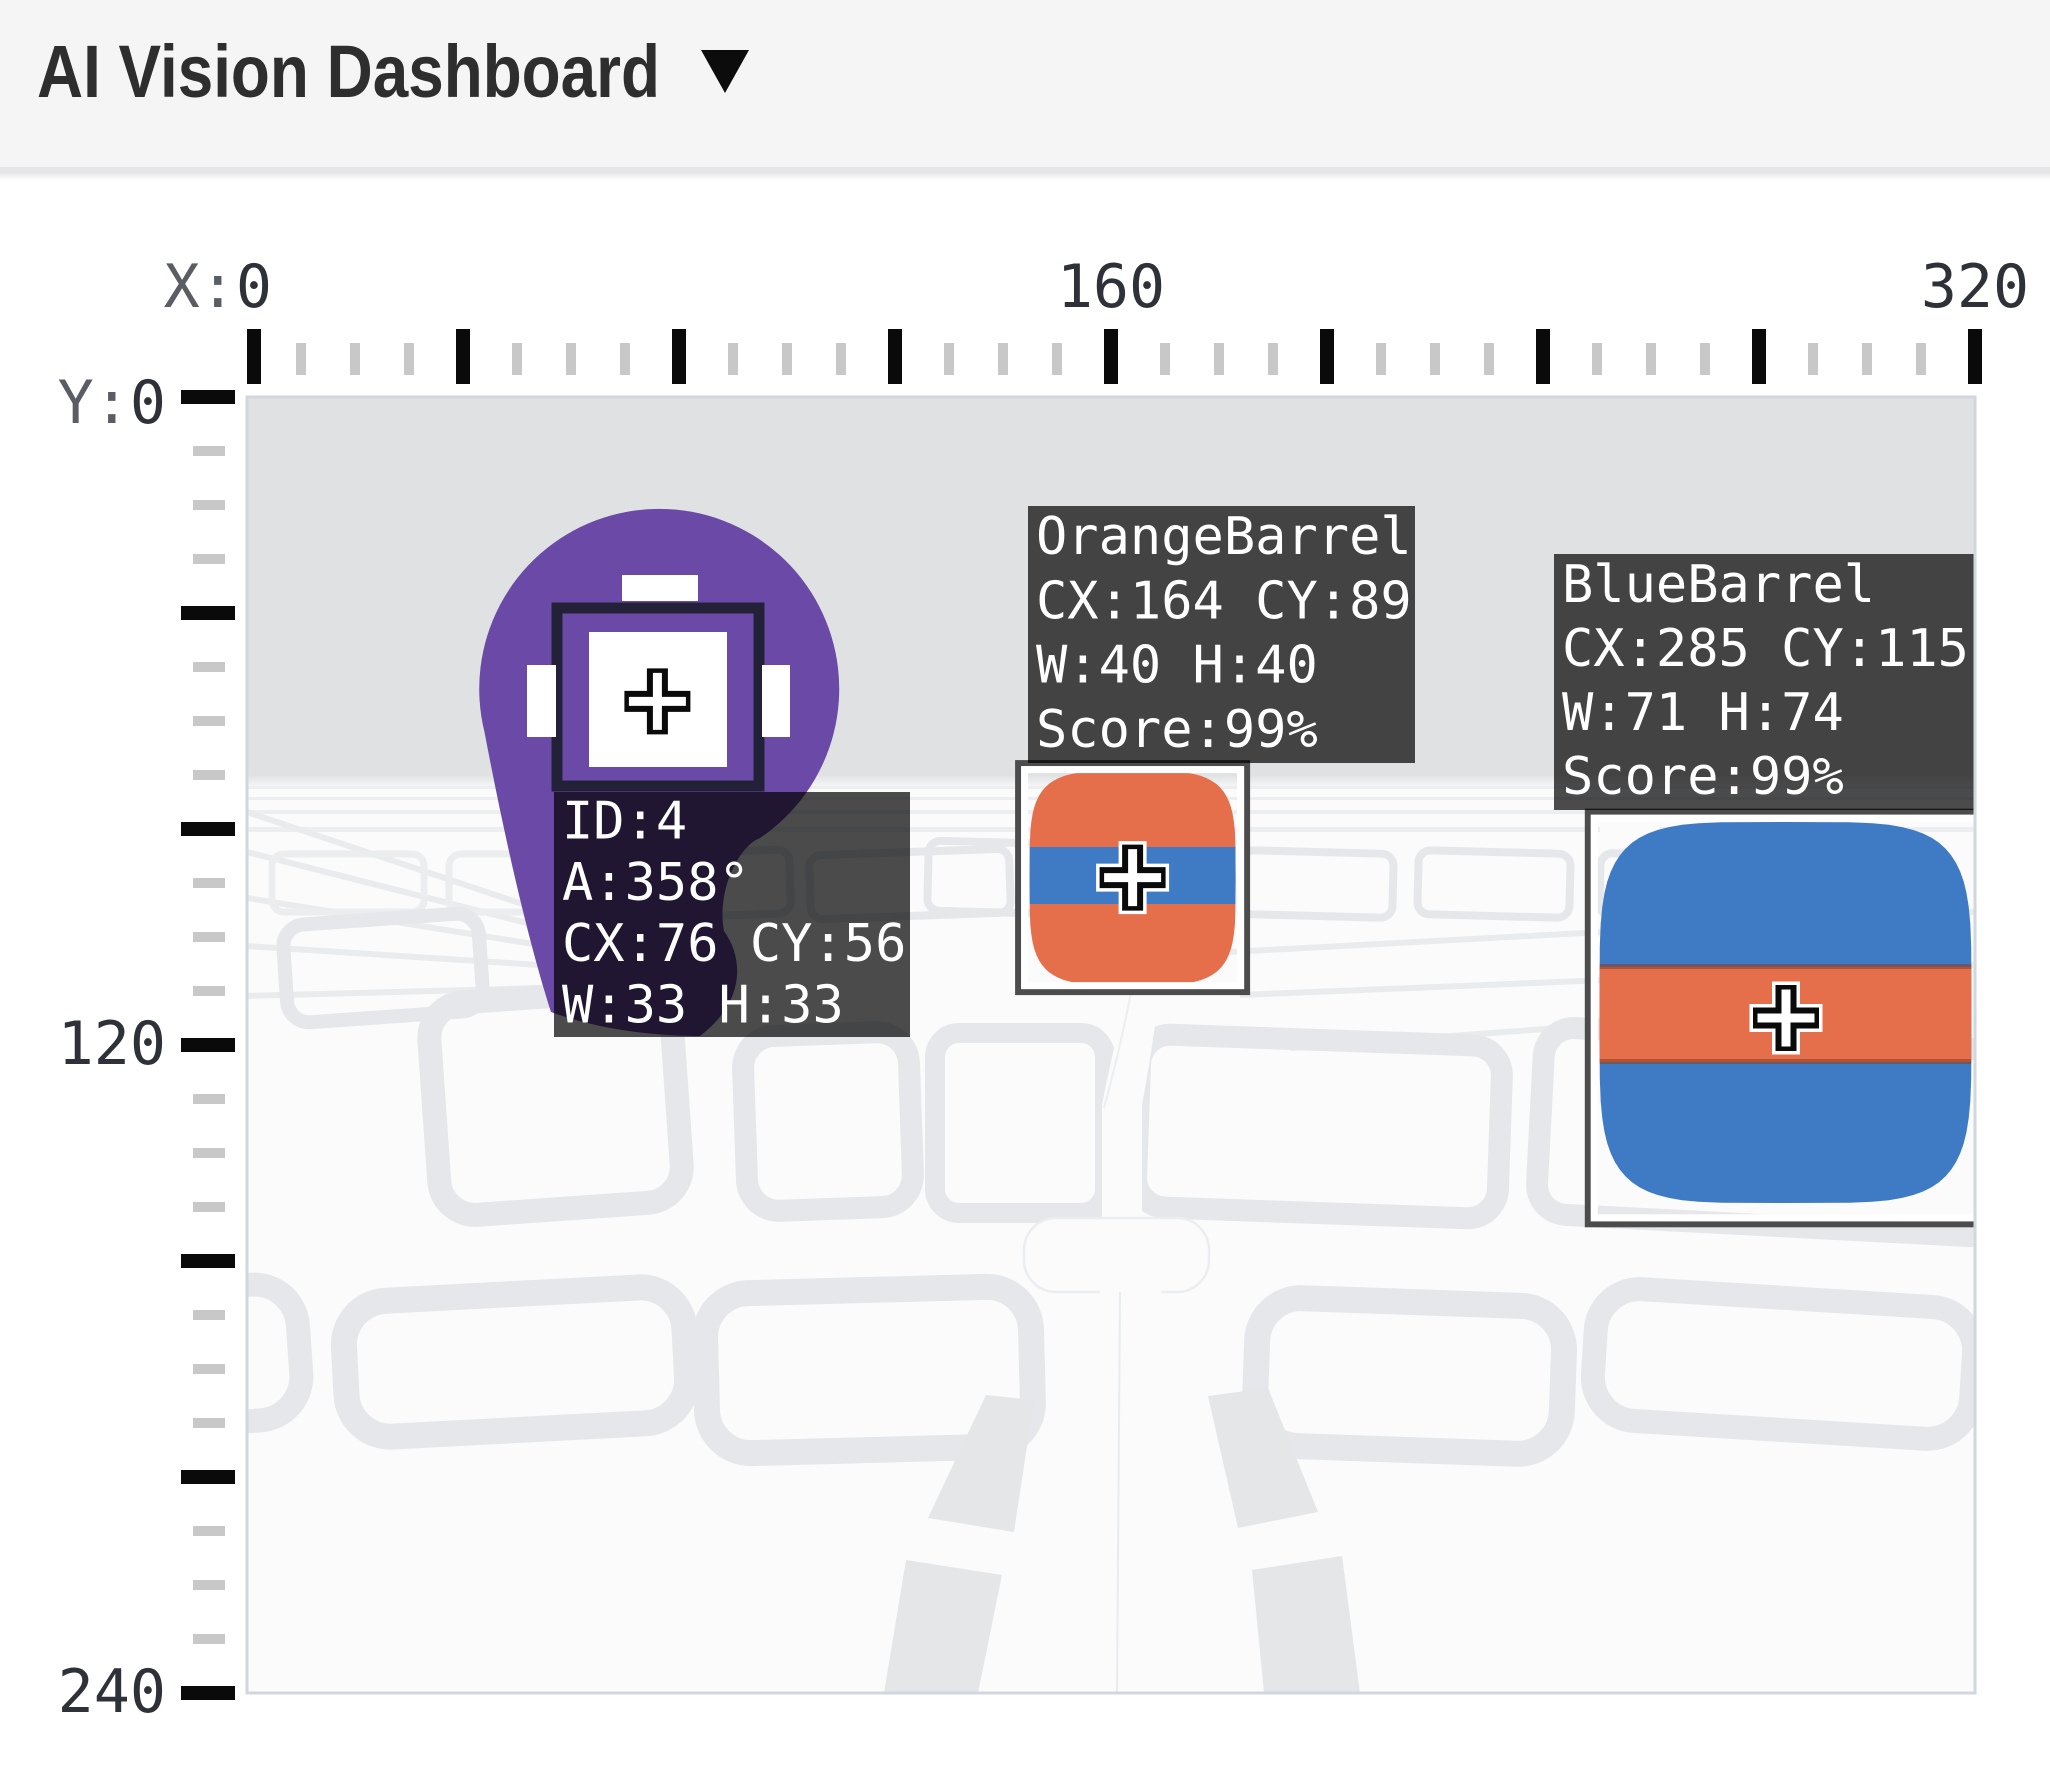 This screenshot has height=1765, width=2050. Describe the element at coordinates (1975, 287) in the screenshot. I see `svg-text: 320` at that location.